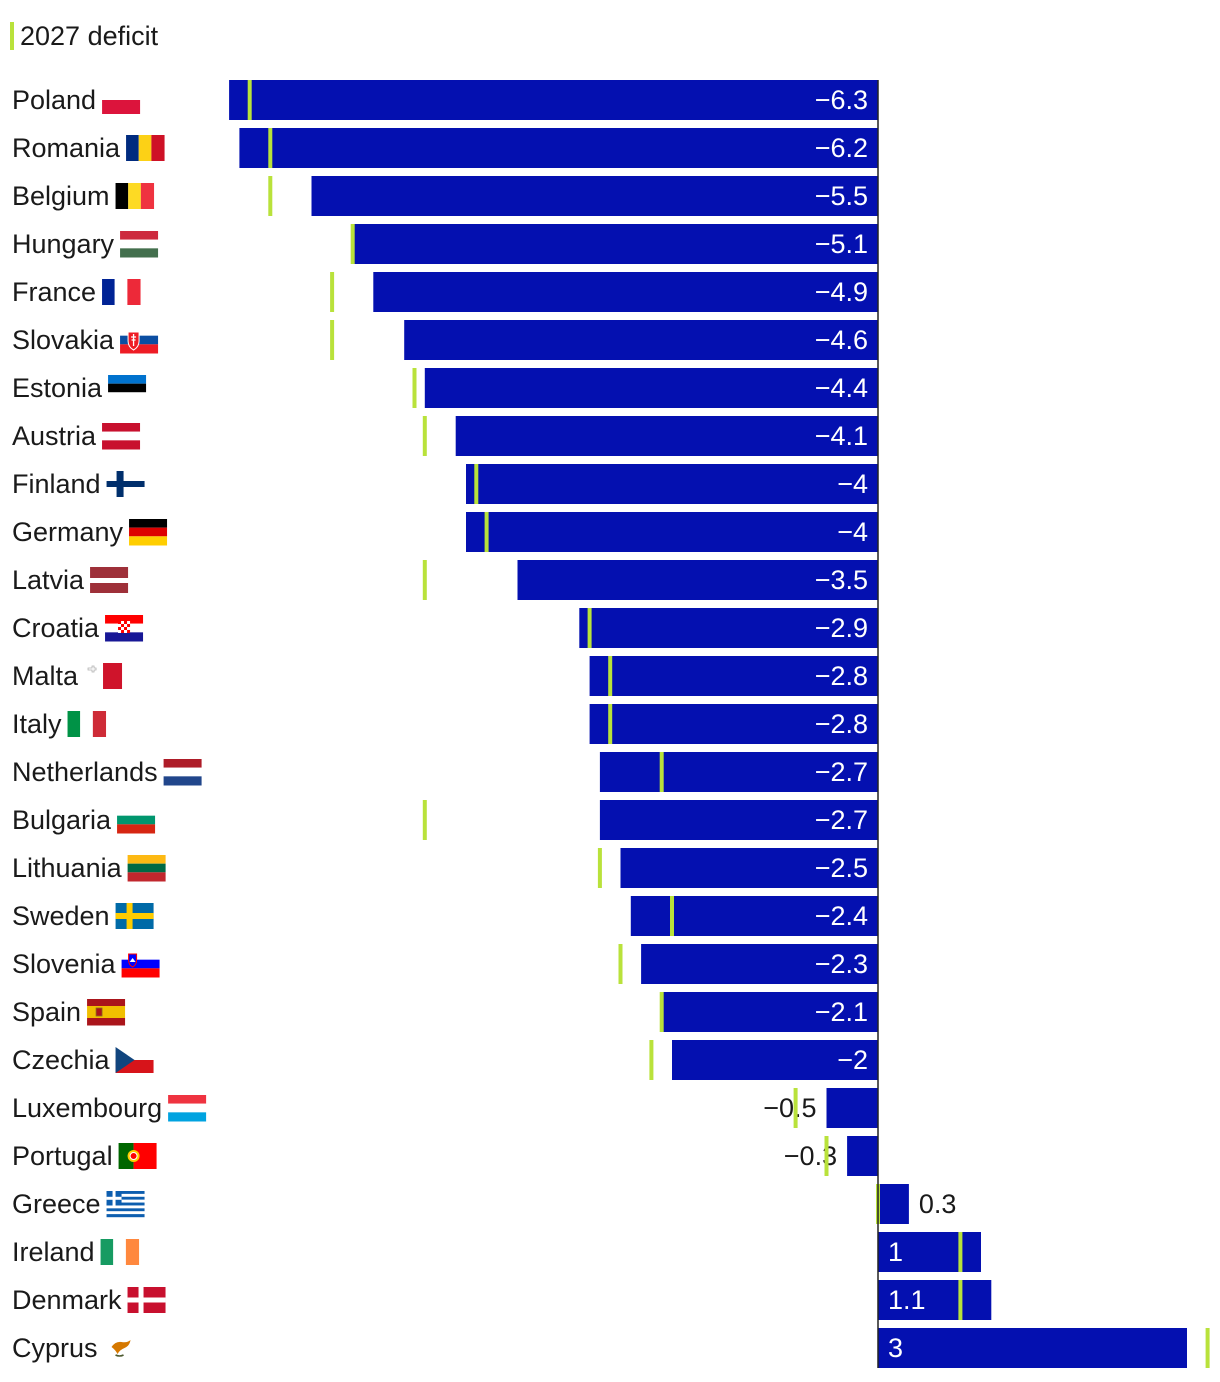  What do you see at coordinates (661, 772) in the screenshot?
I see `marker-2027-netherlands` at bounding box center [661, 772].